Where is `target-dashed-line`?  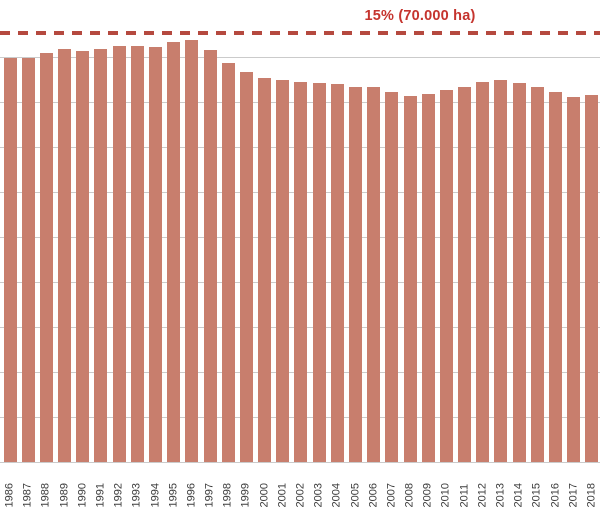
target-dashed-line is located at coordinates (300, 33).